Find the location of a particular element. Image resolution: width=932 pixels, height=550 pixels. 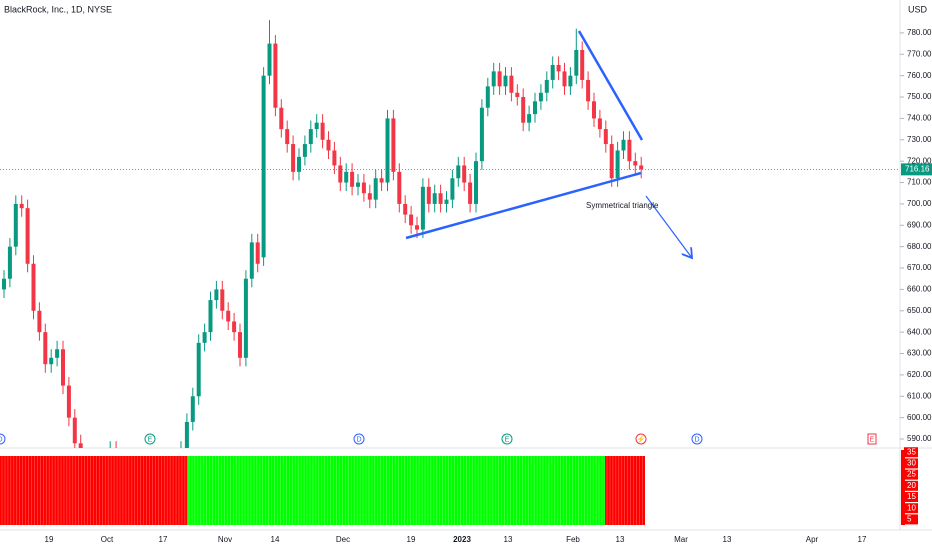

y-tick-label: 660.00 is located at coordinates (919, 289).